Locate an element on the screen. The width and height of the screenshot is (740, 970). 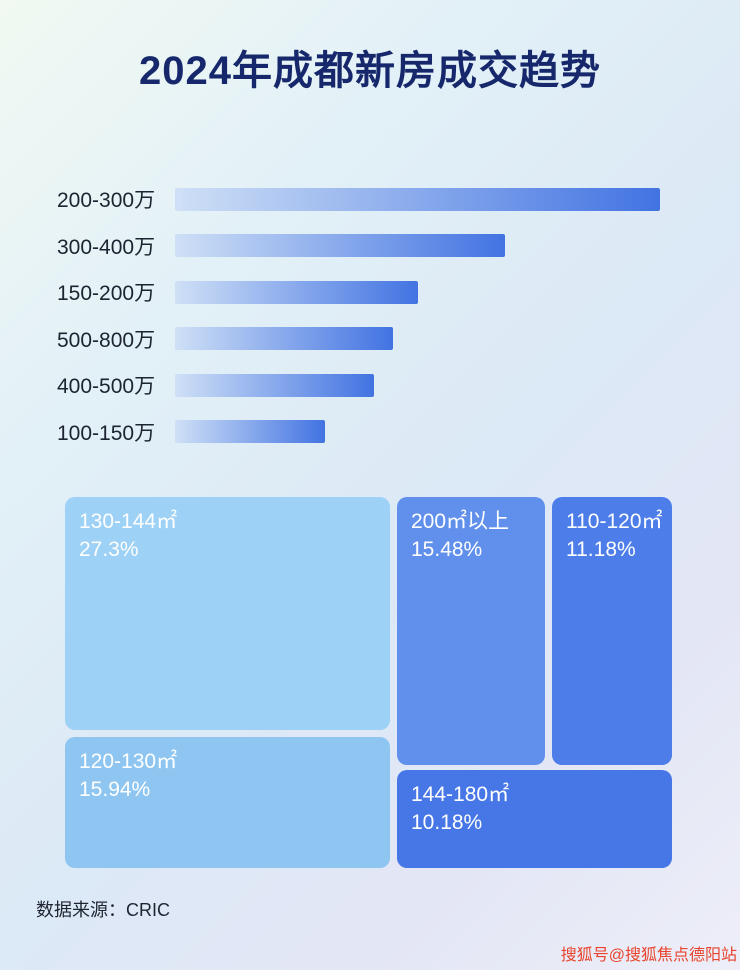
treemap-block-value: 15.94% is located at coordinates (115, 790).